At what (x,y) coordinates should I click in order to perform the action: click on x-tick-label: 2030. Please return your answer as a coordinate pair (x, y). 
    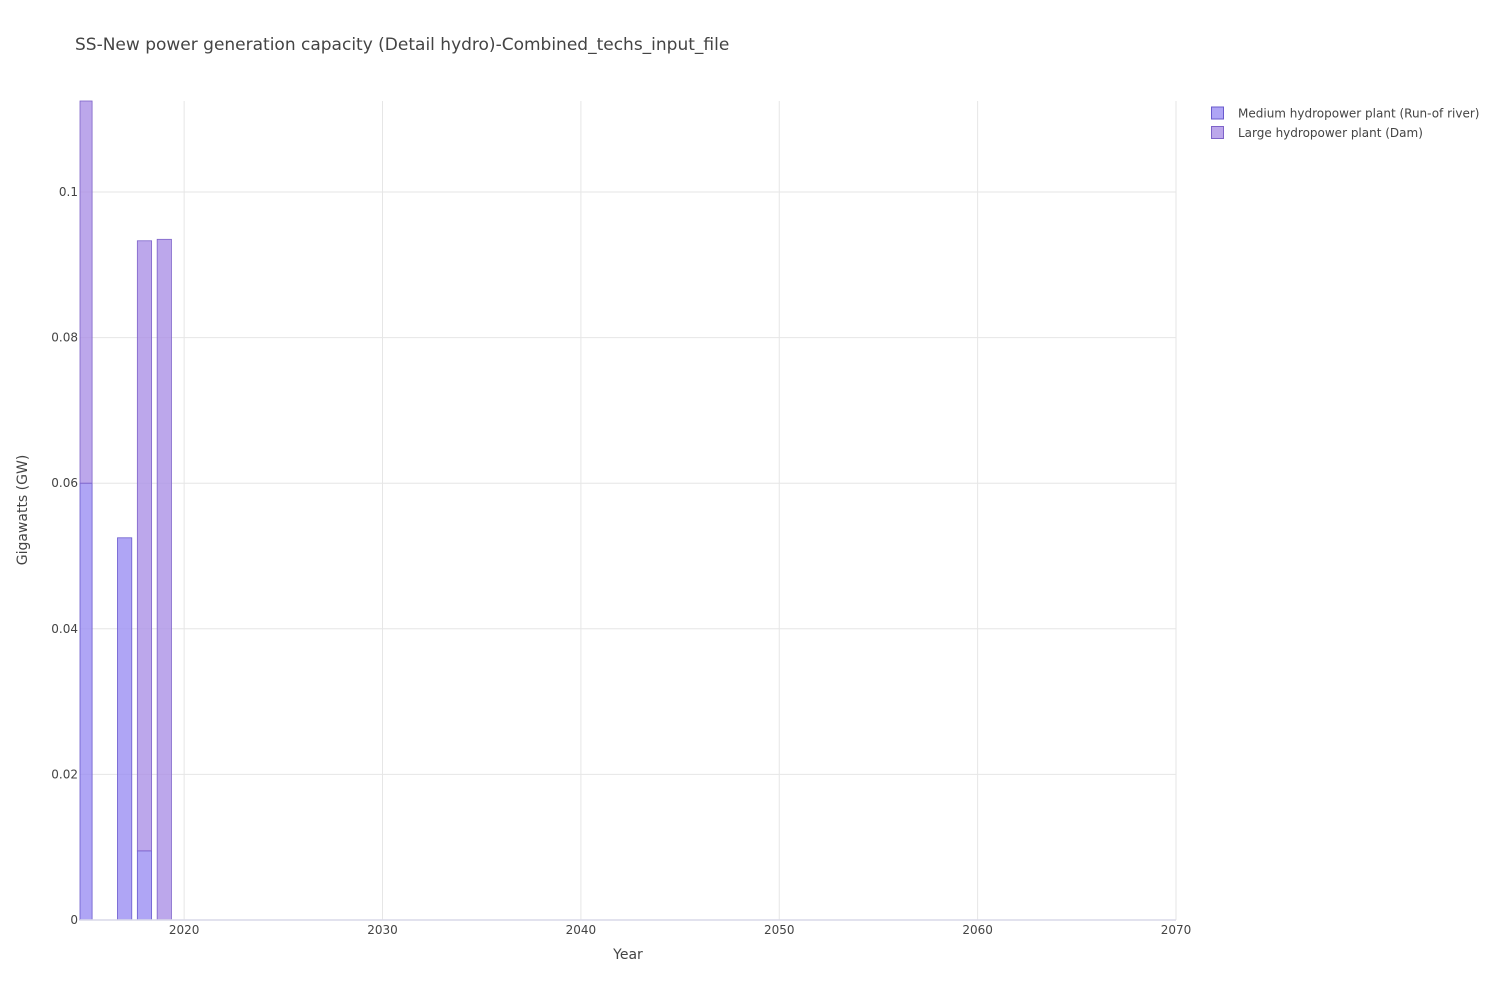
    Looking at the image, I should click on (382, 930).